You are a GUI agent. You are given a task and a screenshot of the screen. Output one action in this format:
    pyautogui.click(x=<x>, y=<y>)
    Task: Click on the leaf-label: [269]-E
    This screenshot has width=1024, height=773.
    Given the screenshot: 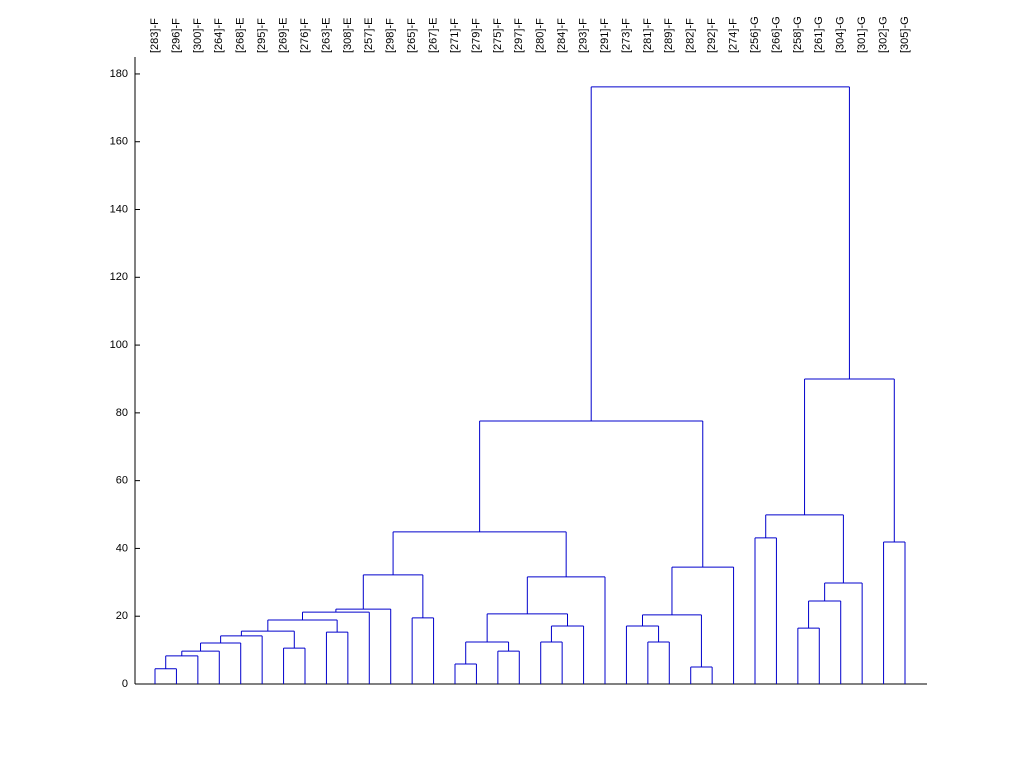 What is the action you would take?
    pyautogui.click(x=283, y=35)
    